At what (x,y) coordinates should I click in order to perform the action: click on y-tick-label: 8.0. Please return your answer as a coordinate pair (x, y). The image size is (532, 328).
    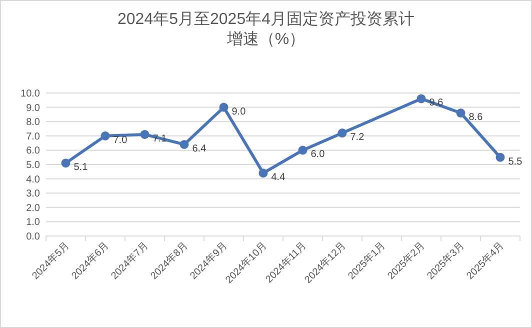
    Looking at the image, I should click on (33, 122).